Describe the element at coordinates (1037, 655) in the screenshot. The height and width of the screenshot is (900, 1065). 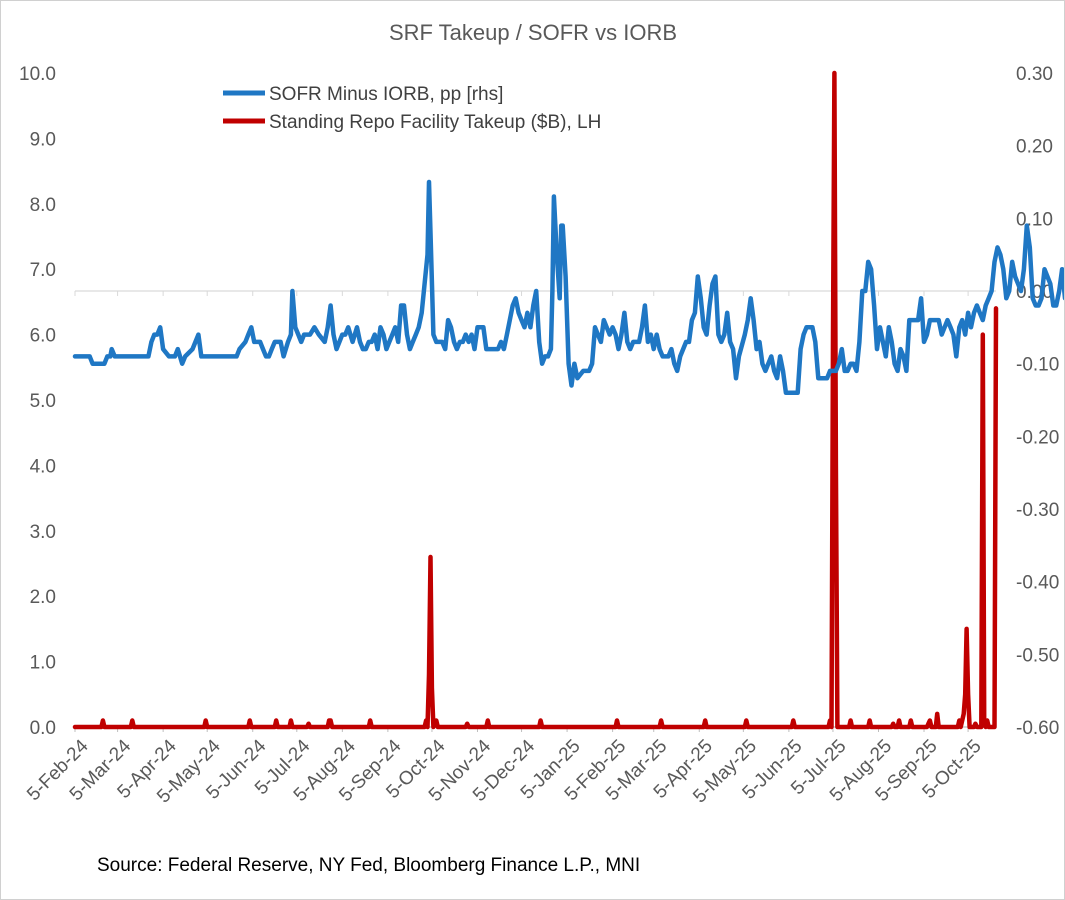
I see `right-tick-label: -0.50` at that location.